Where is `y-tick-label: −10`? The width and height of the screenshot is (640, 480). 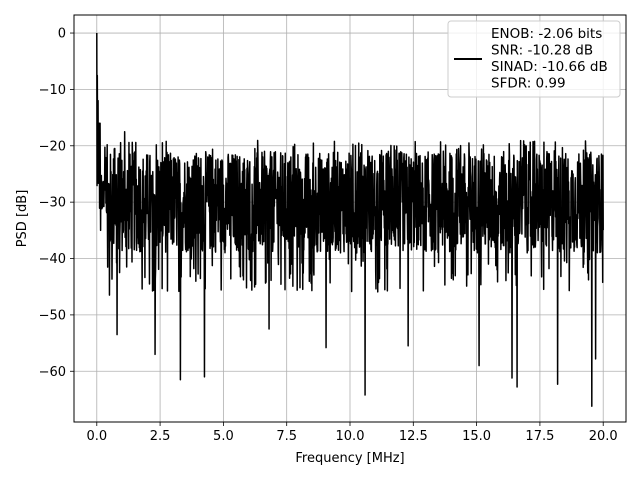 y-tick-label: −10 is located at coordinates (52, 90).